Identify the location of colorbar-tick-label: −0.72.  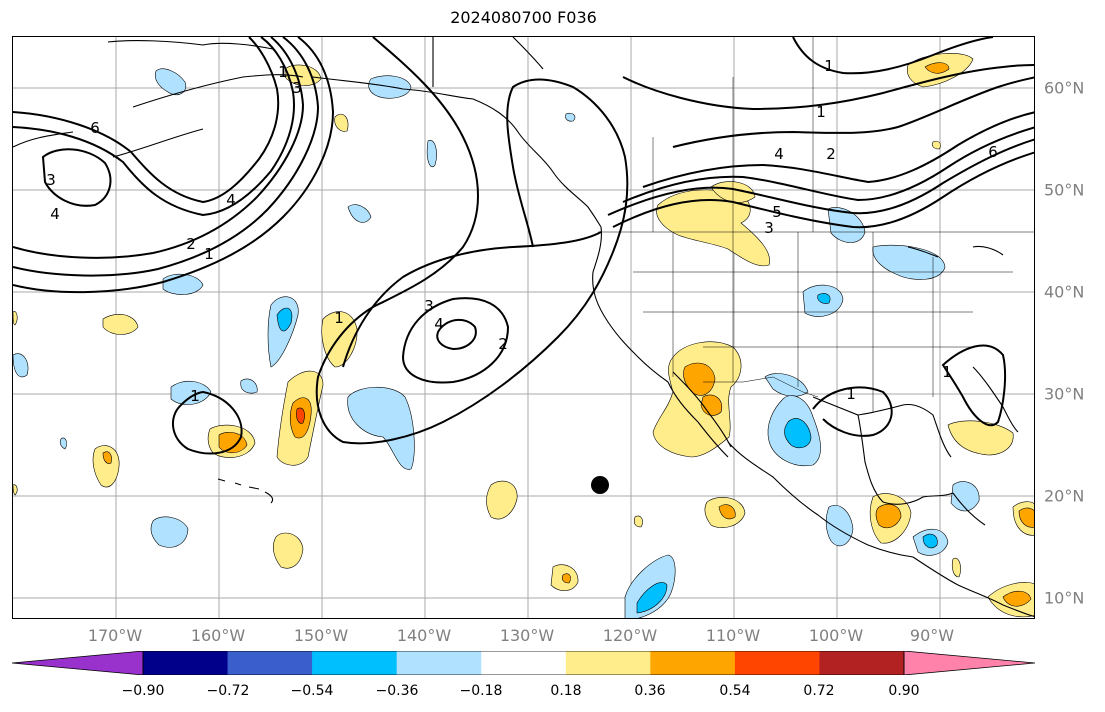
(228, 691).